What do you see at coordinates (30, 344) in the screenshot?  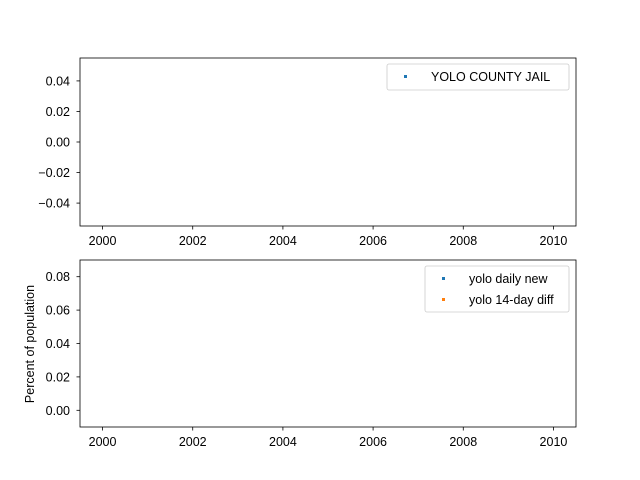 I see `bottom-y-axis-label: Percent of population` at bounding box center [30, 344].